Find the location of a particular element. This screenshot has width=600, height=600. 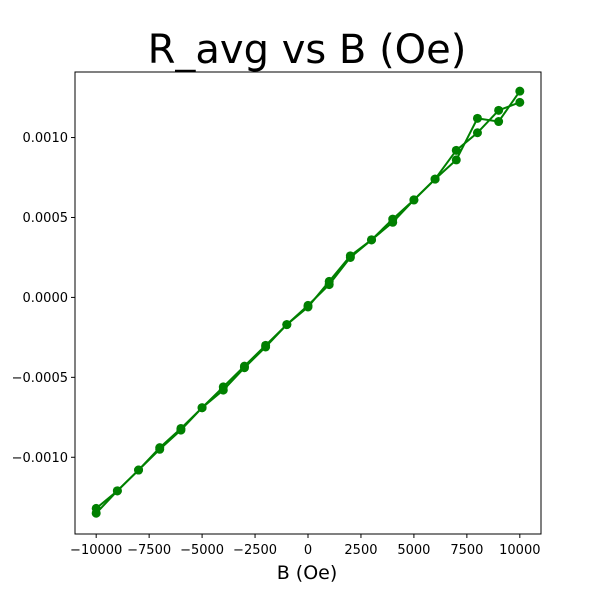

y-tick-label: 0.0000 is located at coordinates (46, 298).